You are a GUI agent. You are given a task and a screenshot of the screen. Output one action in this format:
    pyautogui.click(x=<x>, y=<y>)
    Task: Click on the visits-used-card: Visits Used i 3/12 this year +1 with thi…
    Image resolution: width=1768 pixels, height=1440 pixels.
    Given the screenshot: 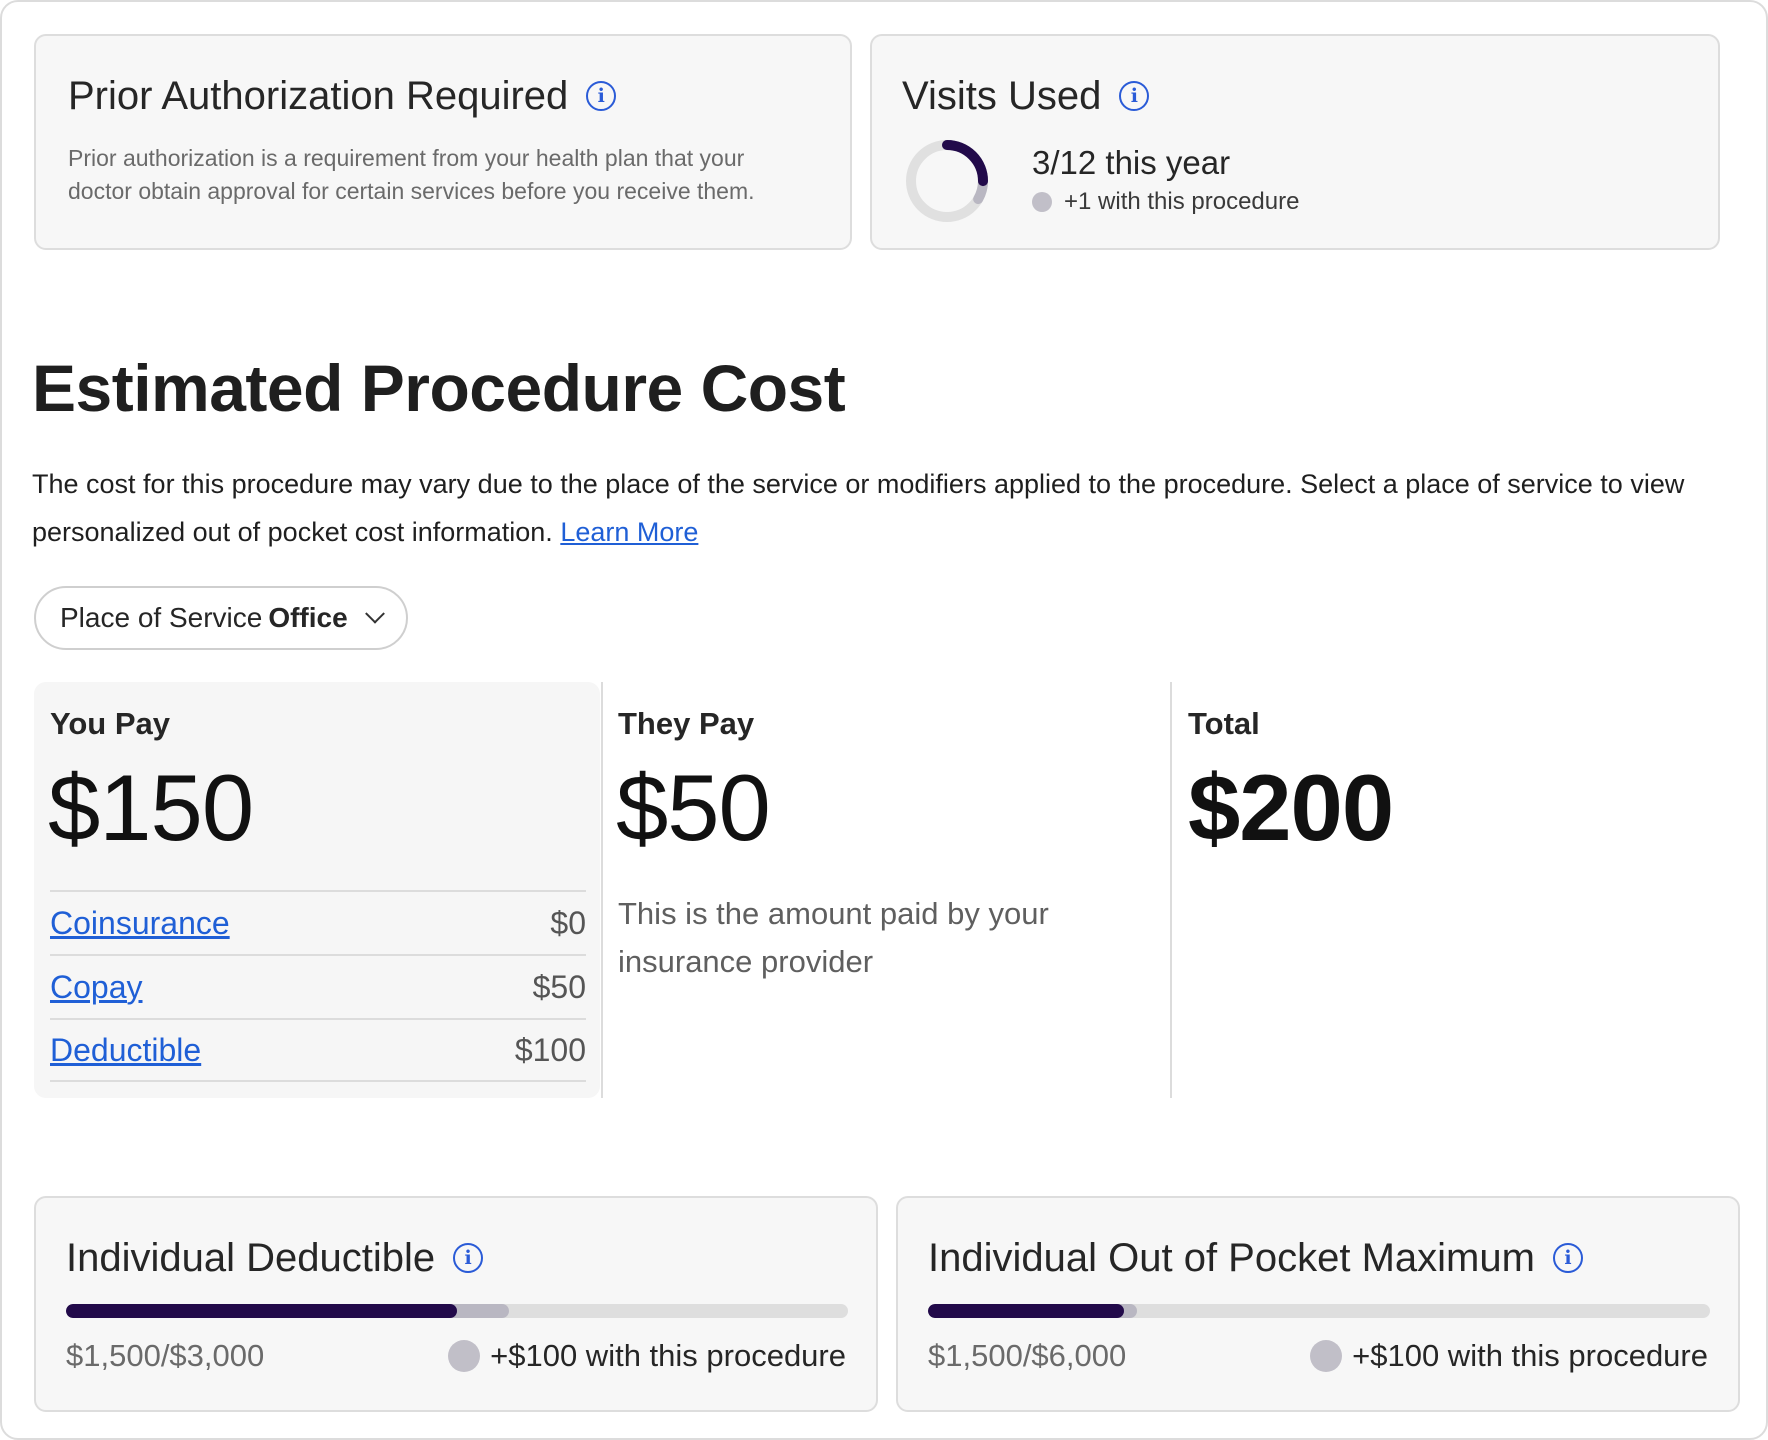 What is the action you would take?
    pyautogui.click(x=1295, y=142)
    